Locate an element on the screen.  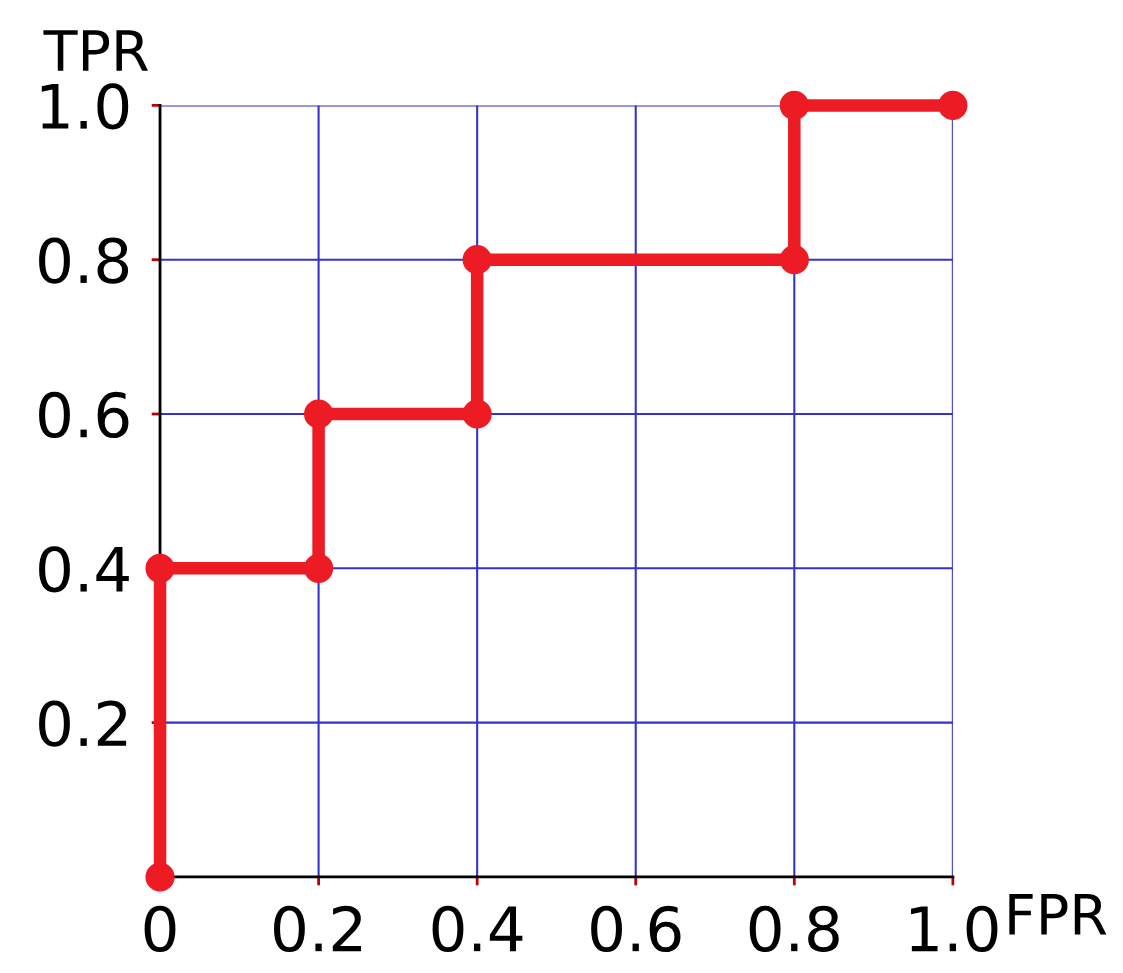
x-tick-label: 1.0 is located at coordinates (954, 929).